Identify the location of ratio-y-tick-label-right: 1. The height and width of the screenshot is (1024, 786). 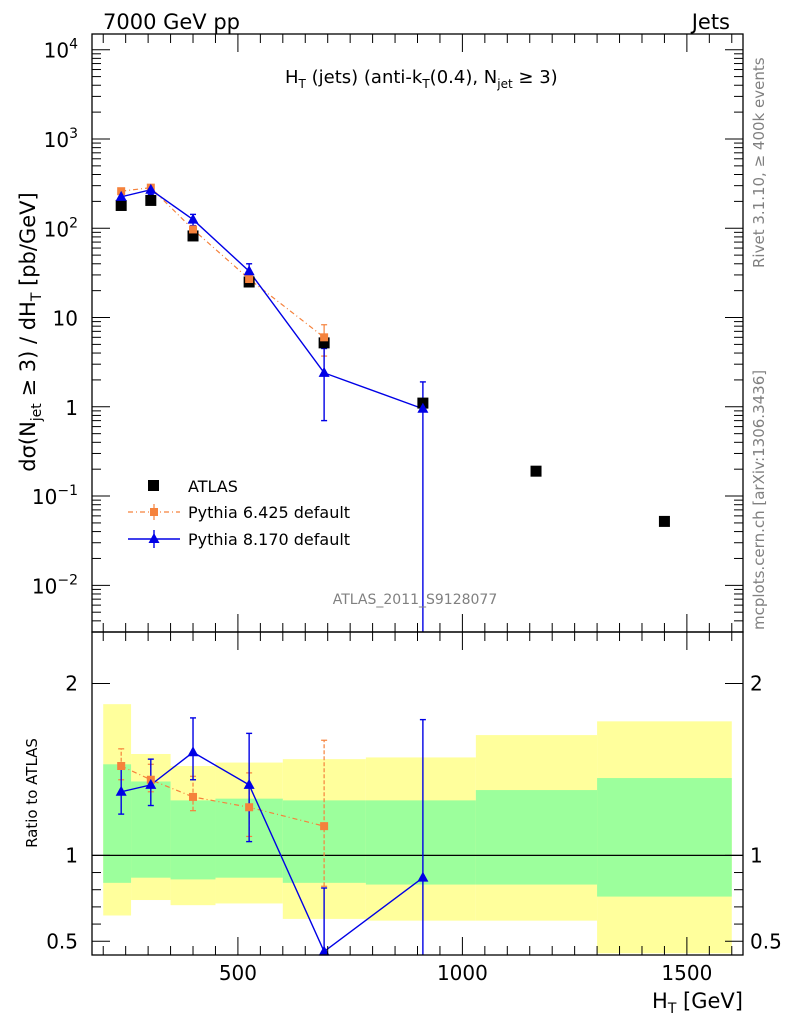
(756, 855).